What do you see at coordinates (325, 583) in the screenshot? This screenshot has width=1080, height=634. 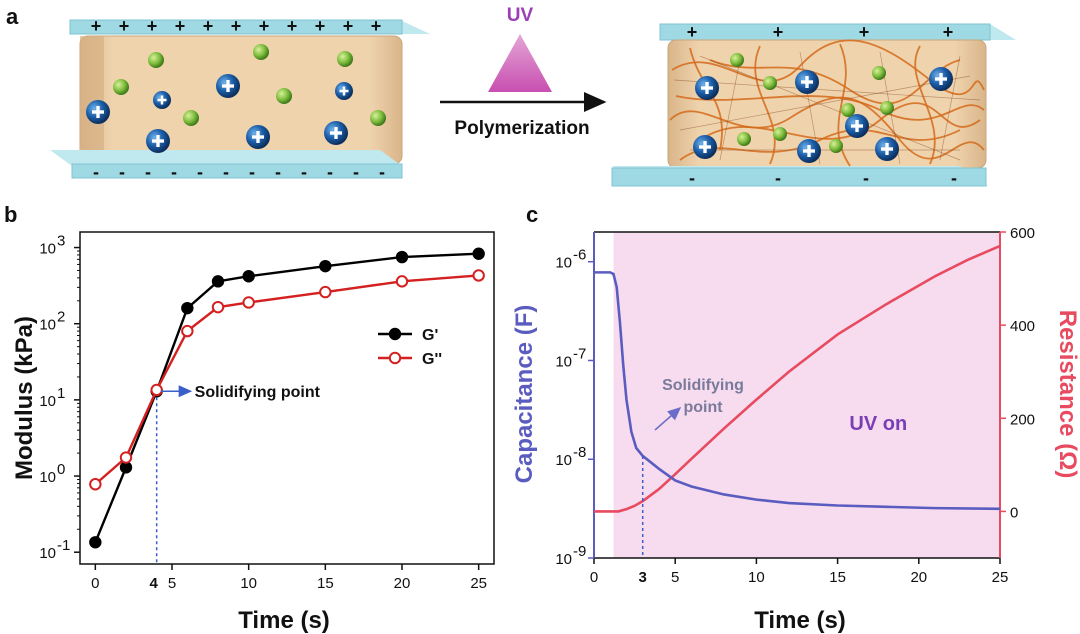 I see `x-tick-label: 15` at bounding box center [325, 583].